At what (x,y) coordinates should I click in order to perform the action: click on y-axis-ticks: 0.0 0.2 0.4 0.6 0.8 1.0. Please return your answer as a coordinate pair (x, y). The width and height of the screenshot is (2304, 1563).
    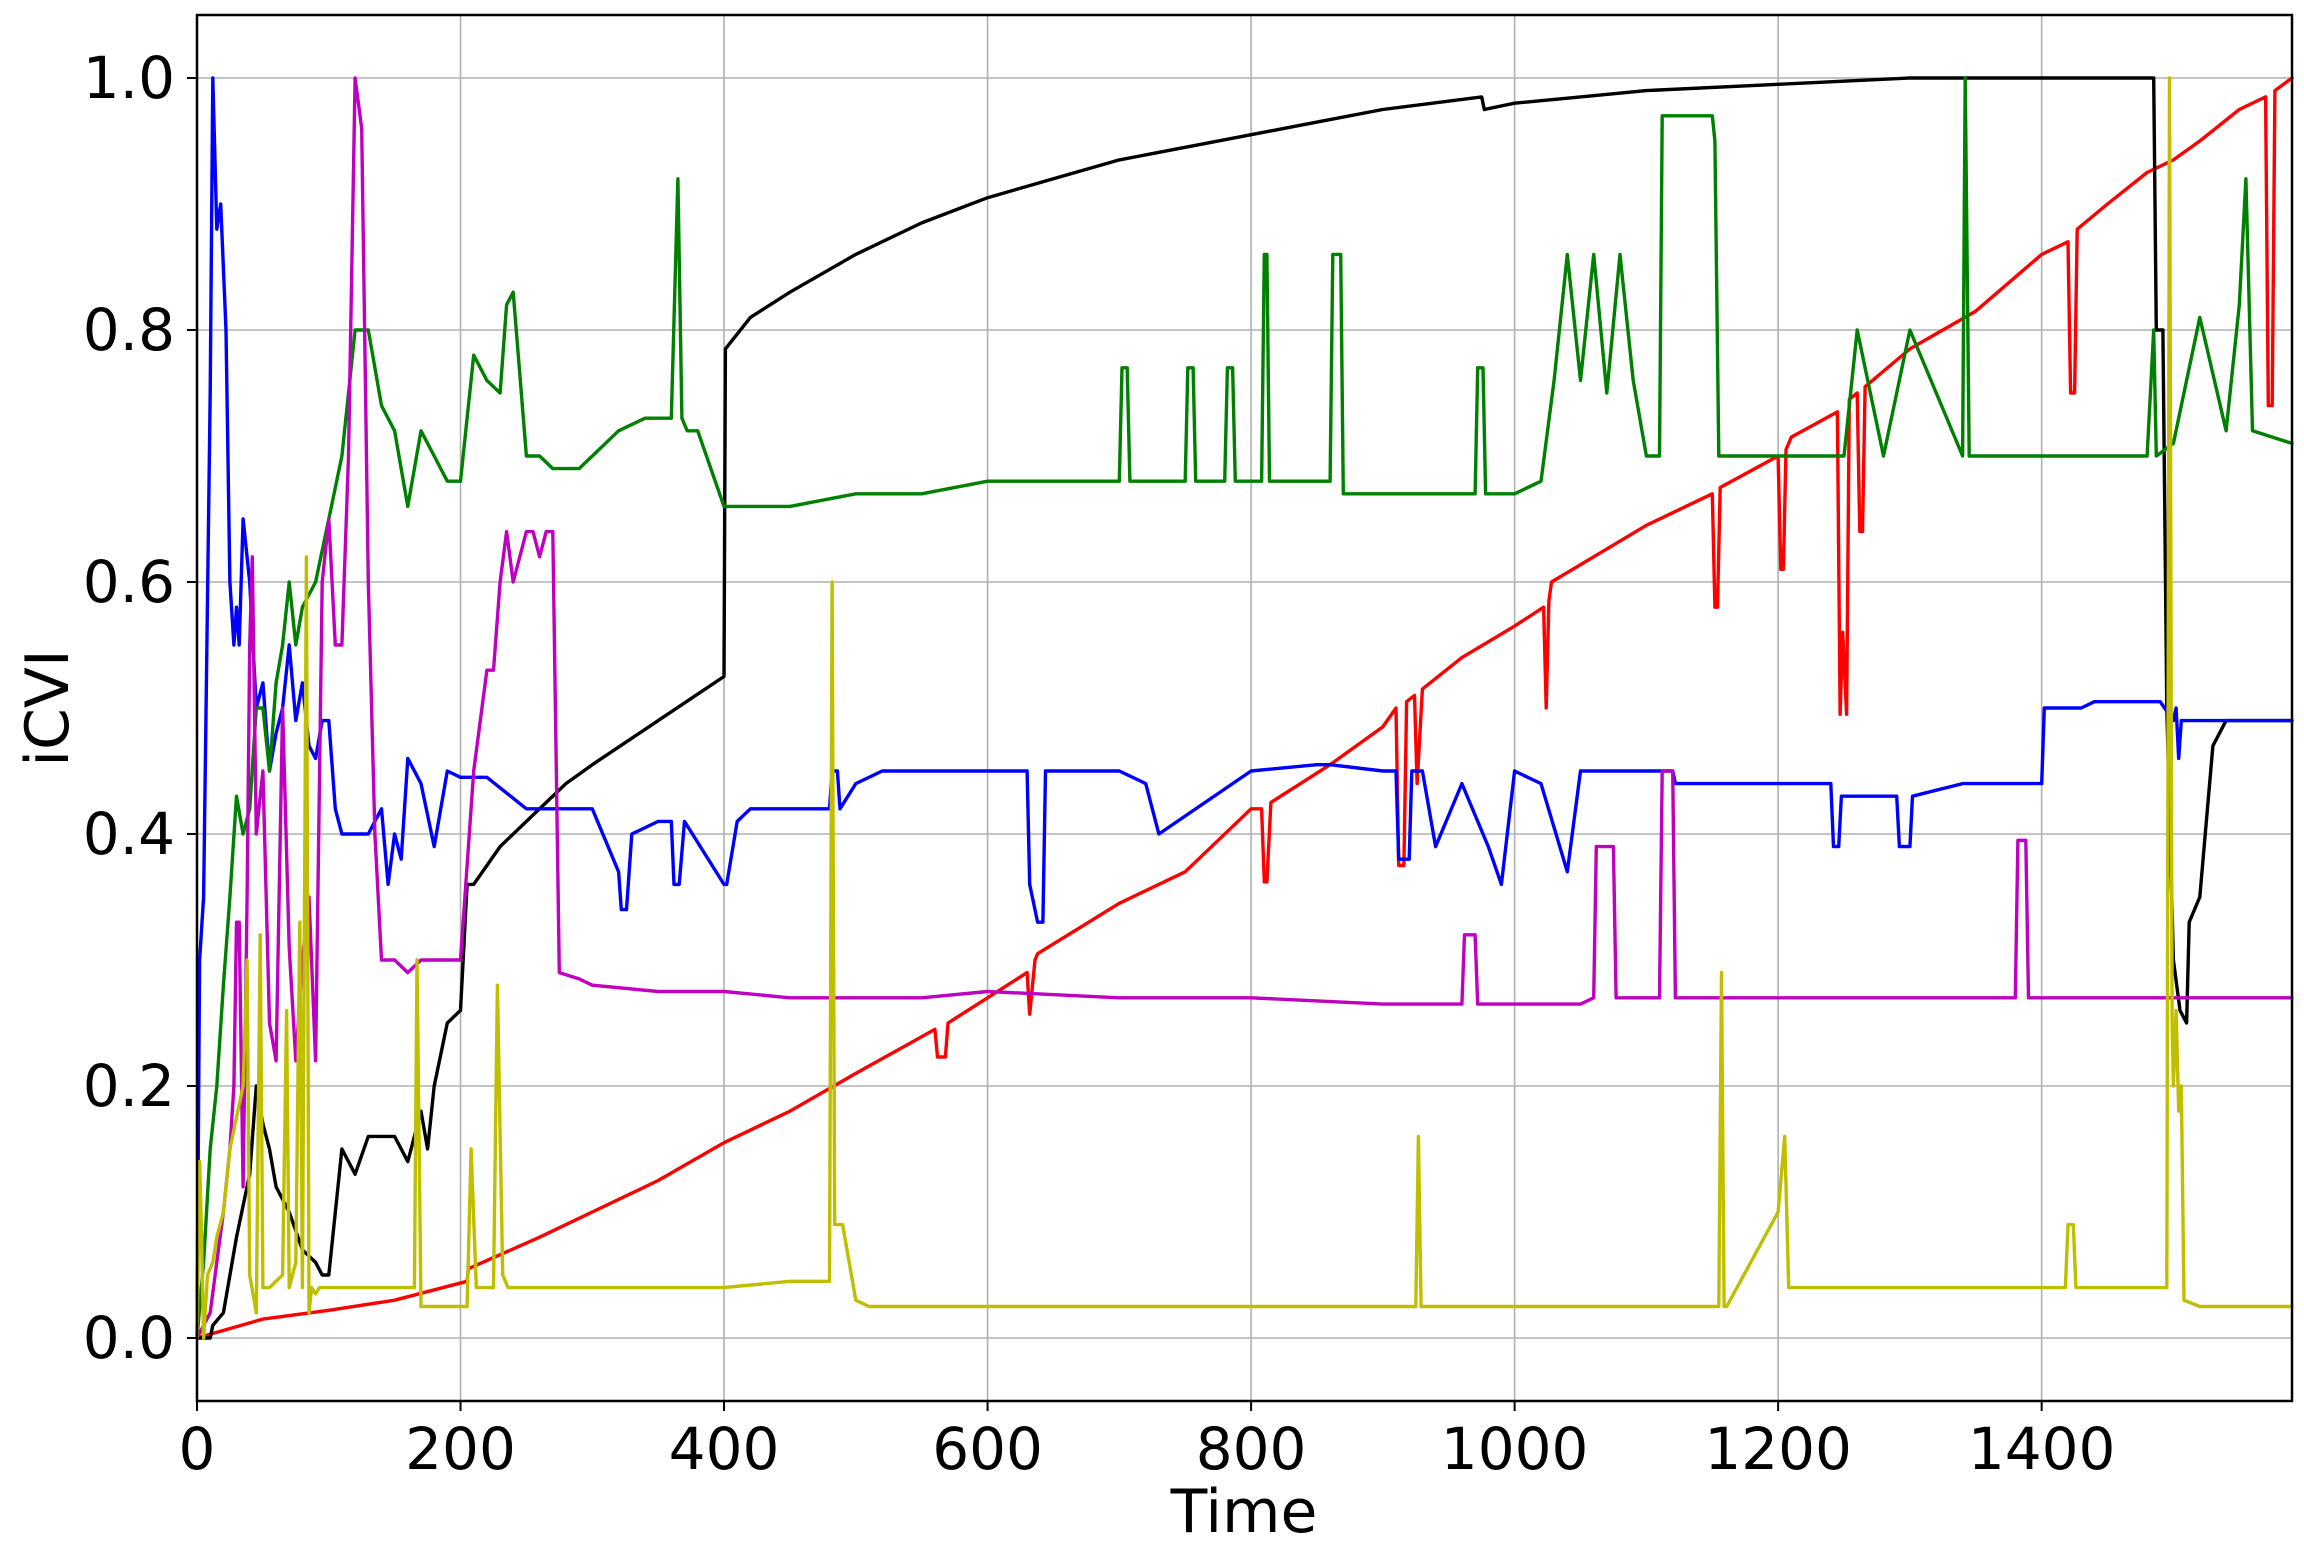
    Looking at the image, I should click on (140, 708).